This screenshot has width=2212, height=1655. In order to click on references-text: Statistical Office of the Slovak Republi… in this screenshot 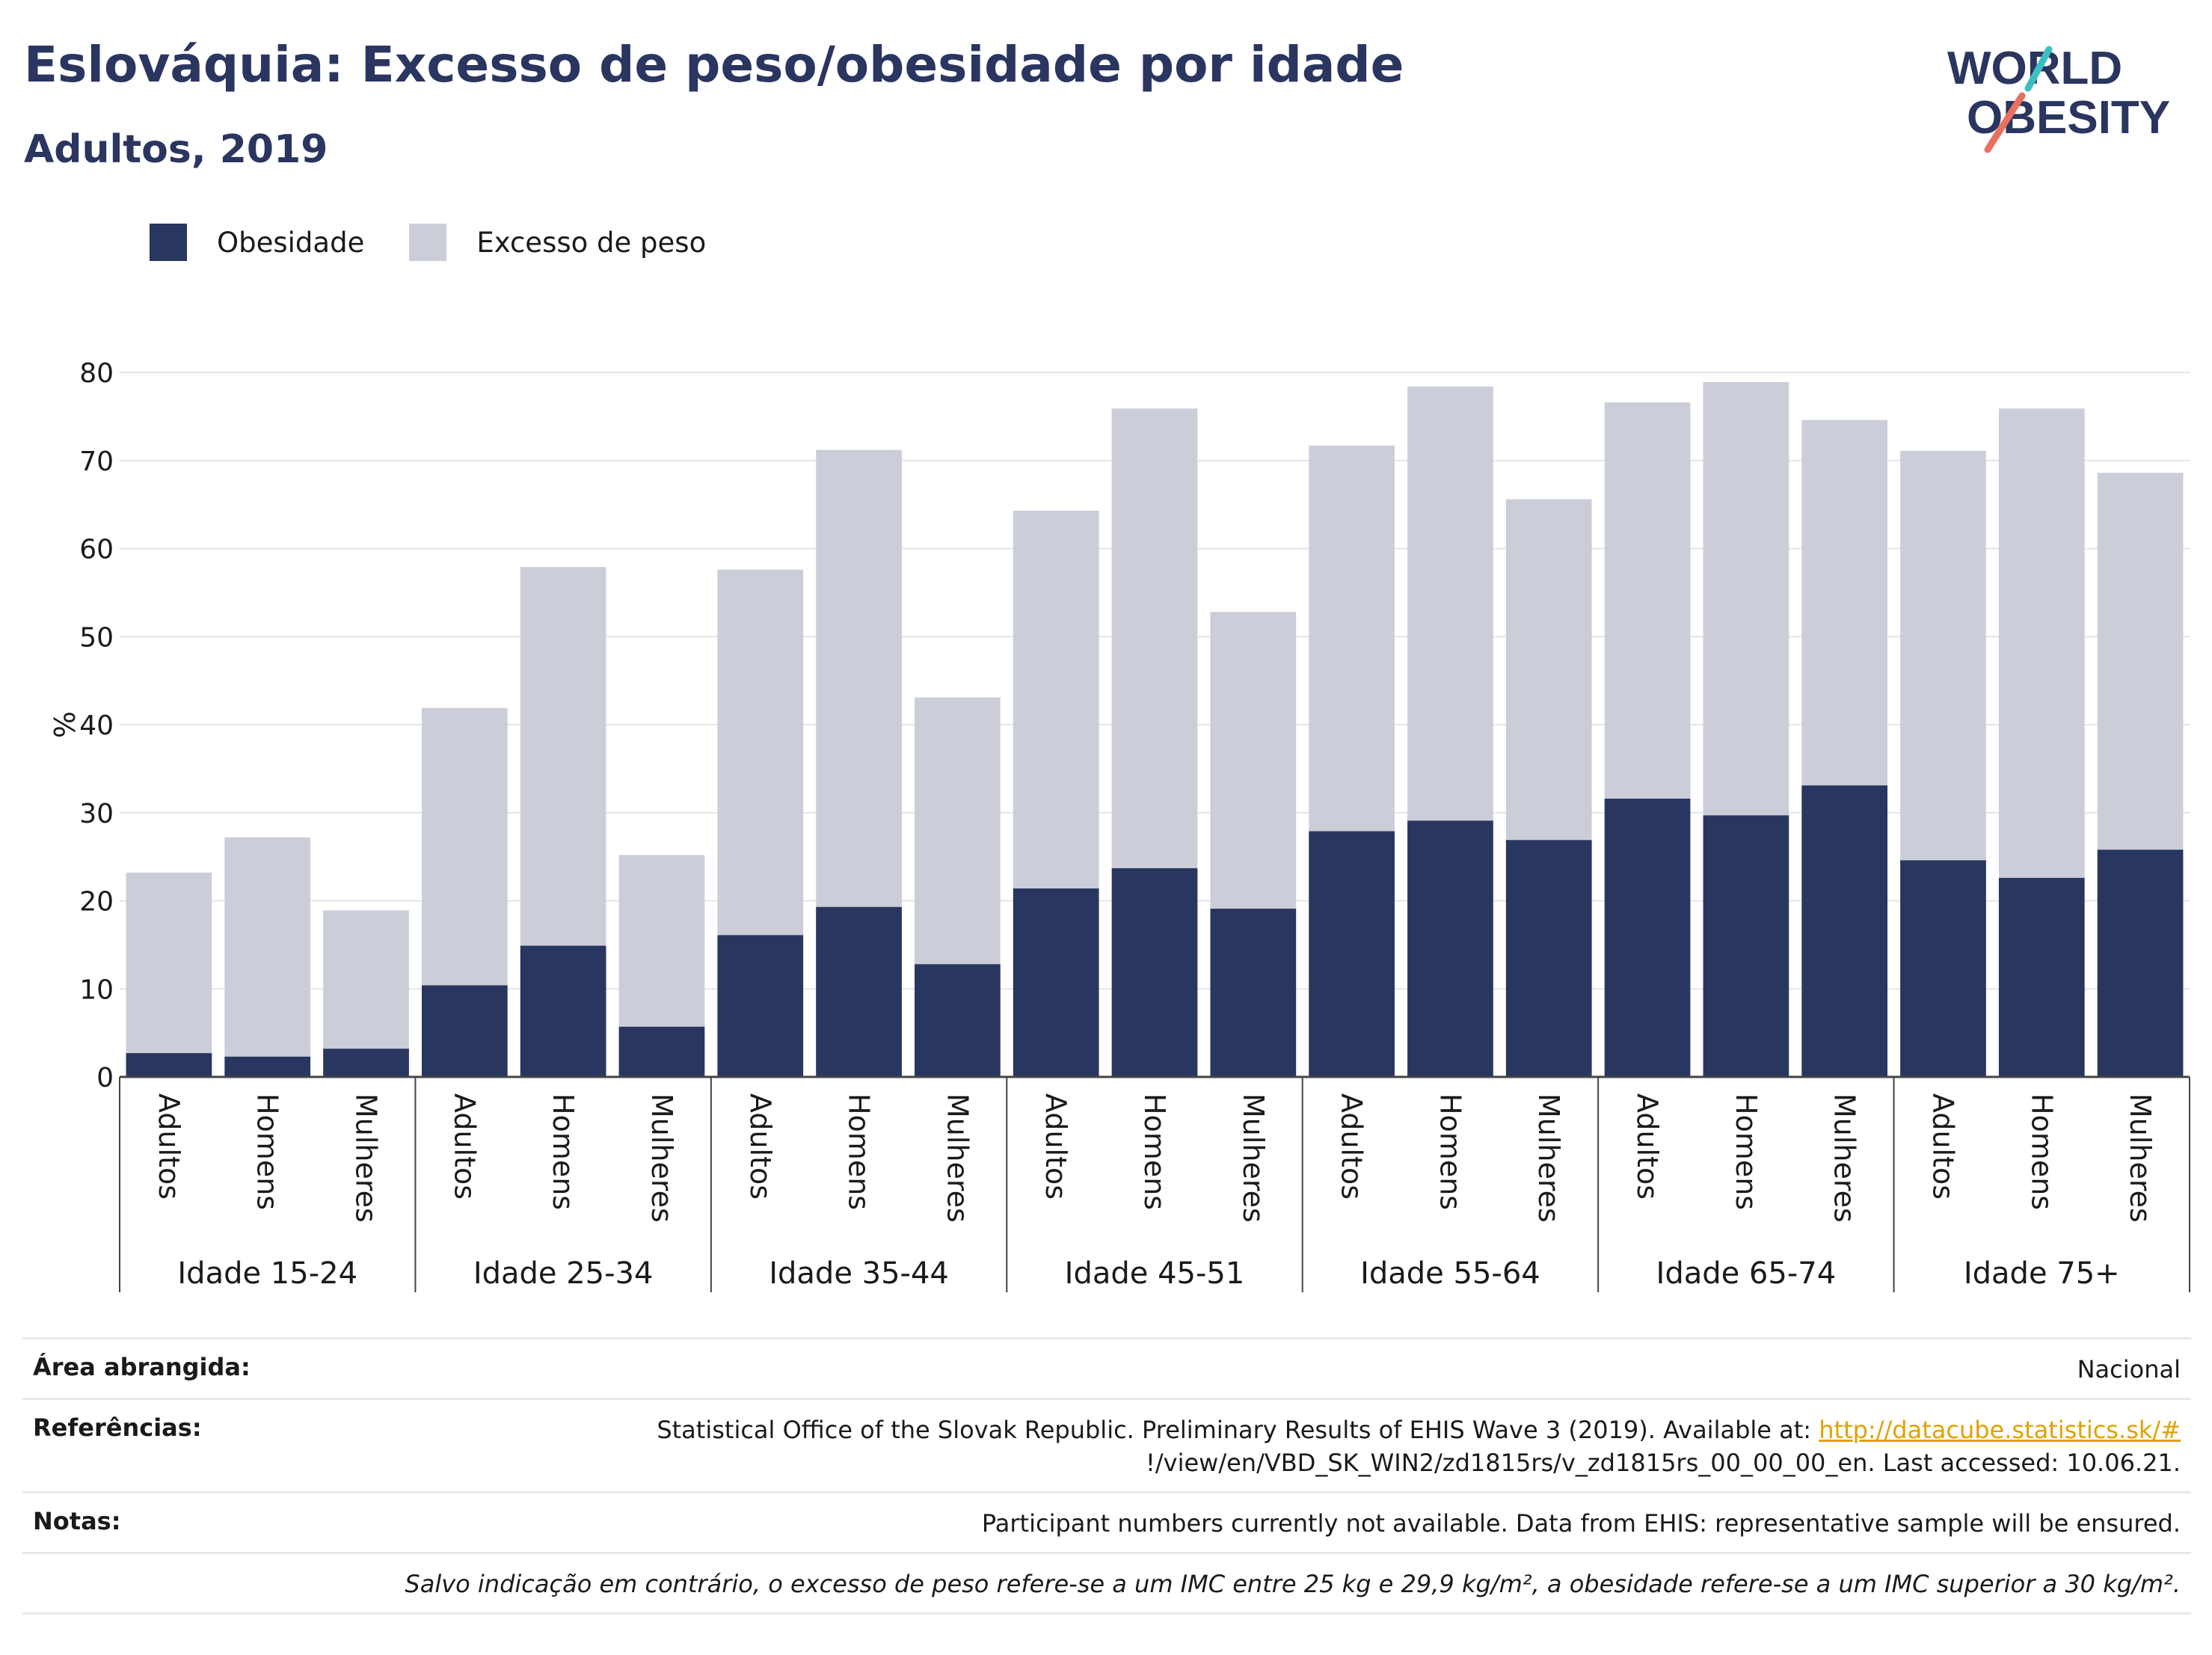, I will do `click(1238, 1430)`.